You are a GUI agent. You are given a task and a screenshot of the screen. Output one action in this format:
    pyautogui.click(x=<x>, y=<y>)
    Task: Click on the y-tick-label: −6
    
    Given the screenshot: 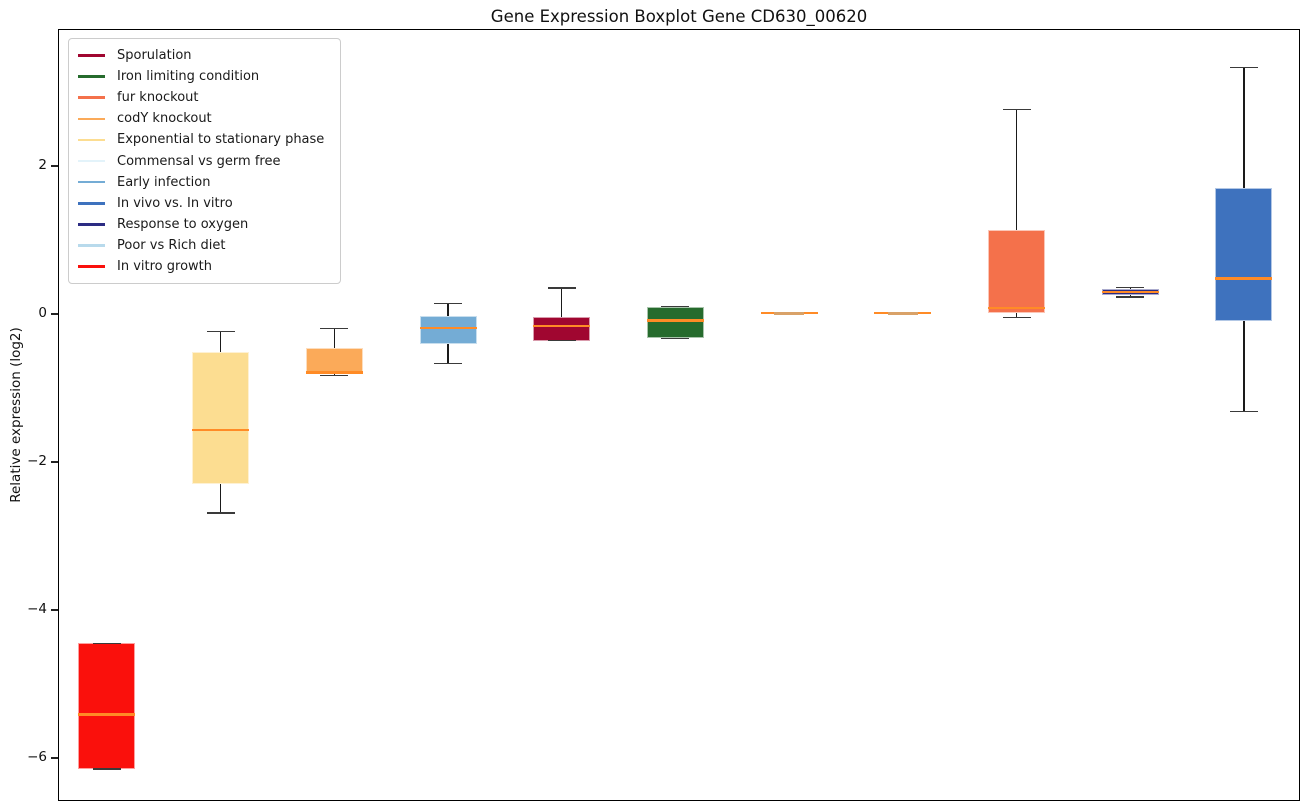 What is the action you would take?
    pyautogui.click(x=37, y=757)
    